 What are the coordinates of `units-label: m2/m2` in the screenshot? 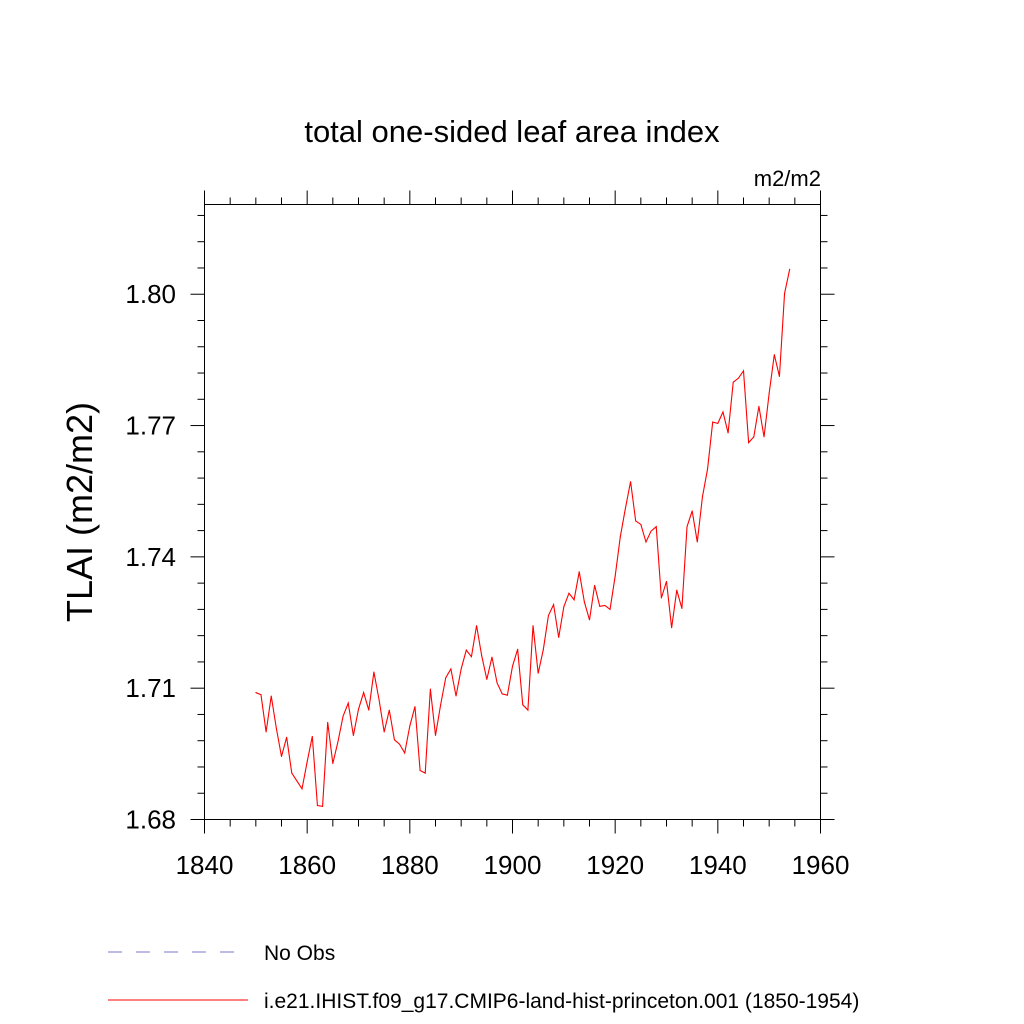 It's located at (787, 178).